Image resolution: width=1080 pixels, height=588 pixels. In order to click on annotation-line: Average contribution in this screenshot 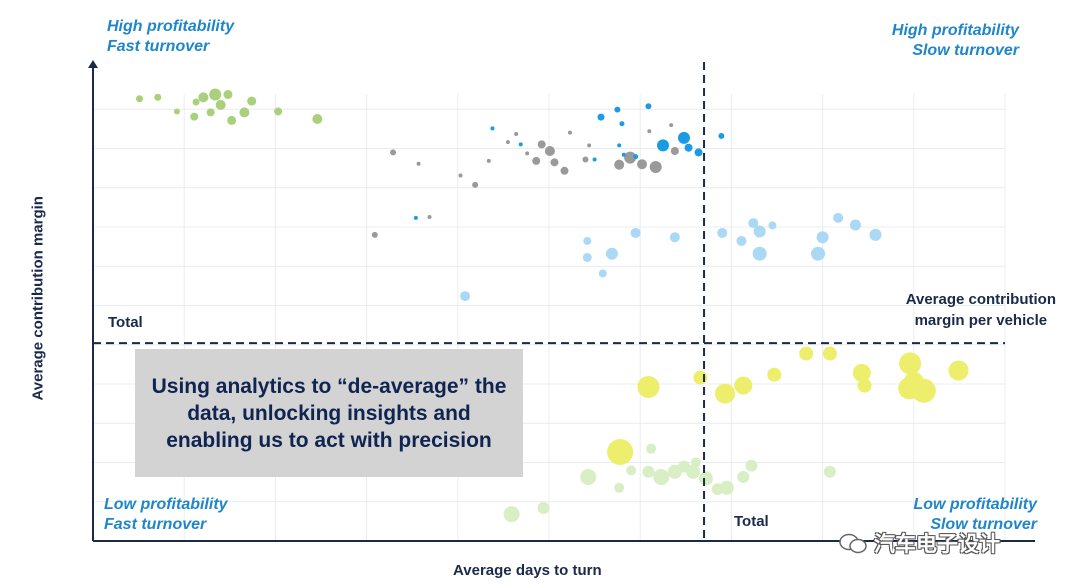, I will do `click(980, 299)`.